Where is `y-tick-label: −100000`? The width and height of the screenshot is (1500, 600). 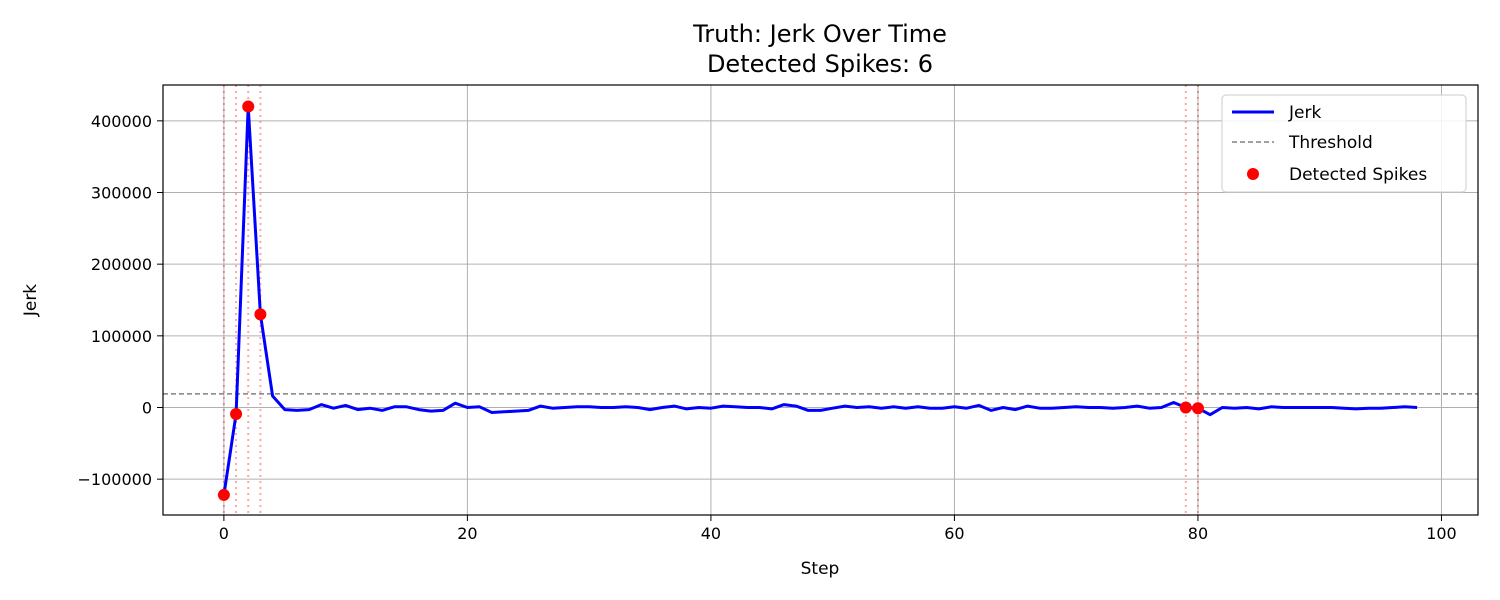
y-tick-label: −100000 is located at coordinates (115, 479).